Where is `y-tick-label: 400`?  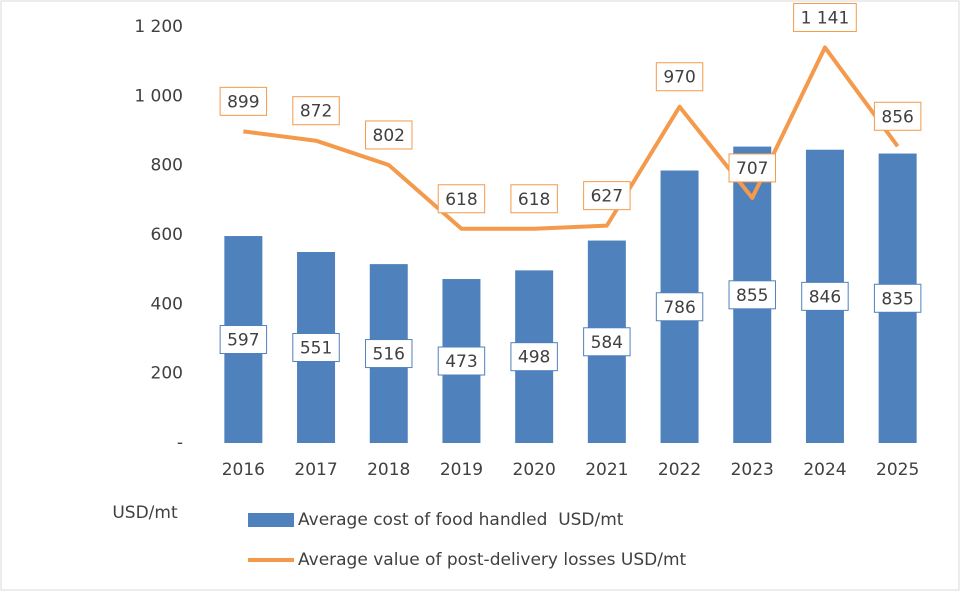
y-tick-label: 400 is located at coordinates (167, 304).